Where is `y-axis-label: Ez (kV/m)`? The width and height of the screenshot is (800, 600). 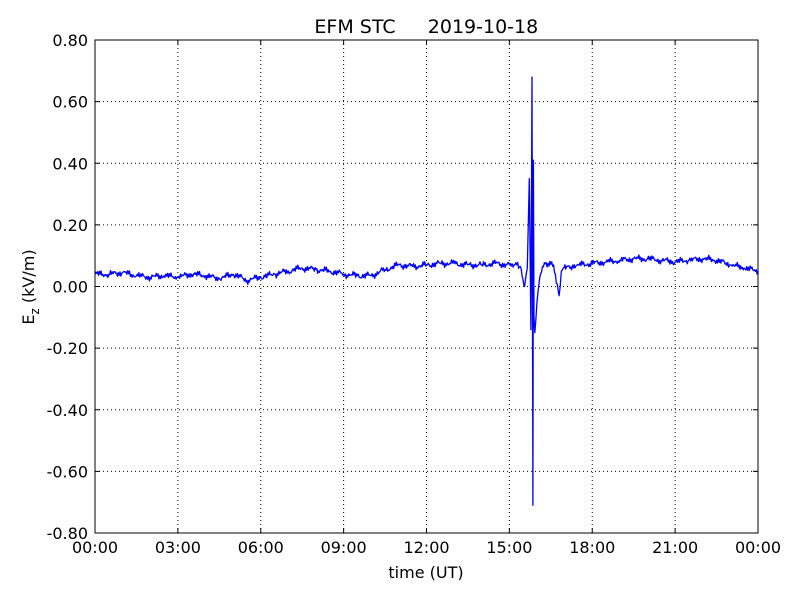
y-axis-label: Ez (kV/m) is located at coordinates (30, 286).